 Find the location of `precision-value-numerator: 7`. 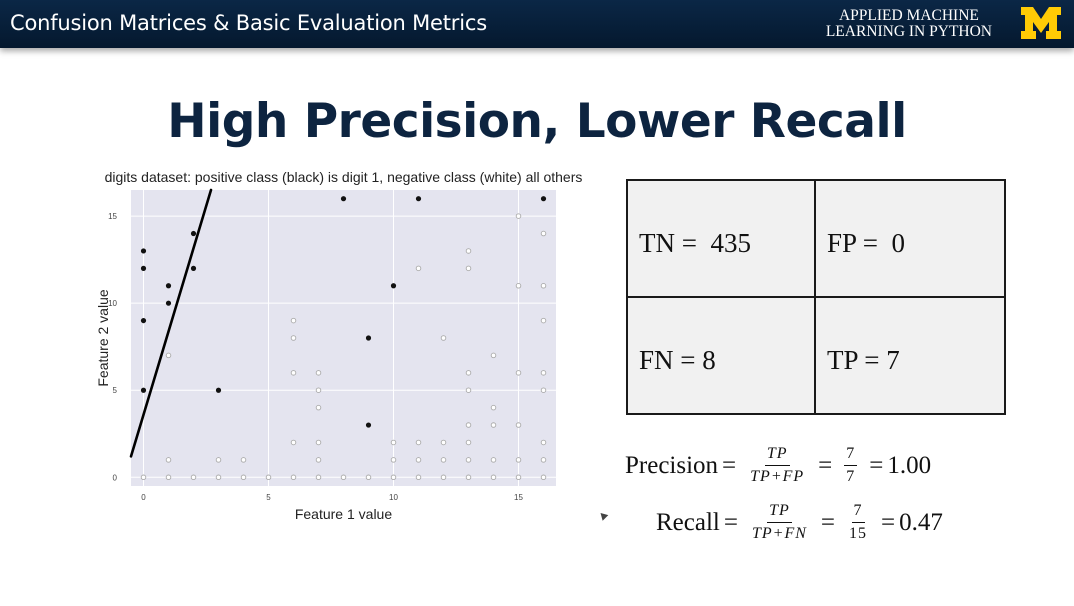

precision-value-numerator: 7 is located at coordinates (851, 455).